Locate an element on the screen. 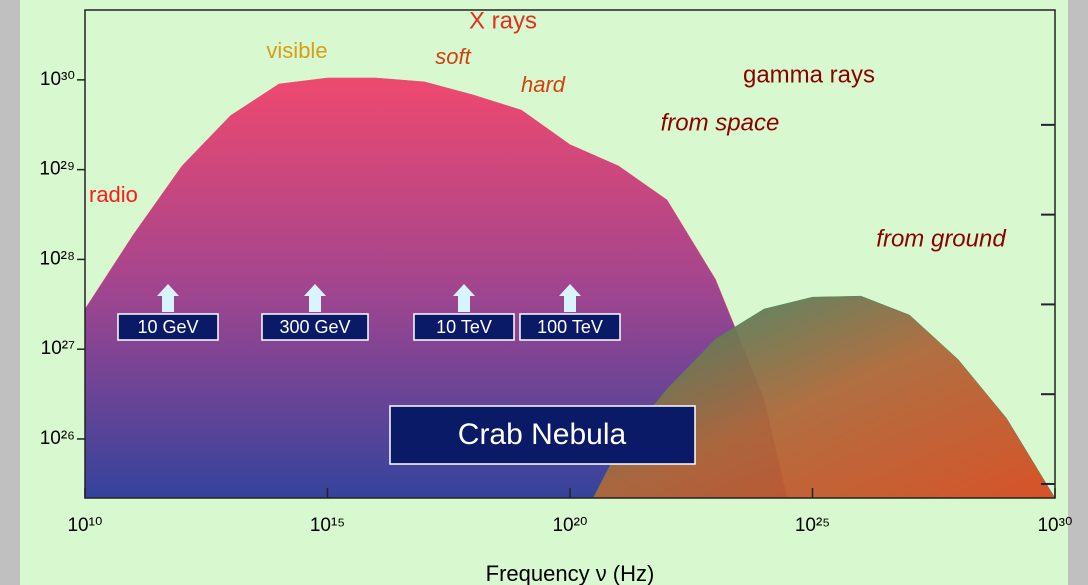 This screenshot has height=585, width=1088. x-tick-label: 10²⁵ is located at coordinates (812, 525).